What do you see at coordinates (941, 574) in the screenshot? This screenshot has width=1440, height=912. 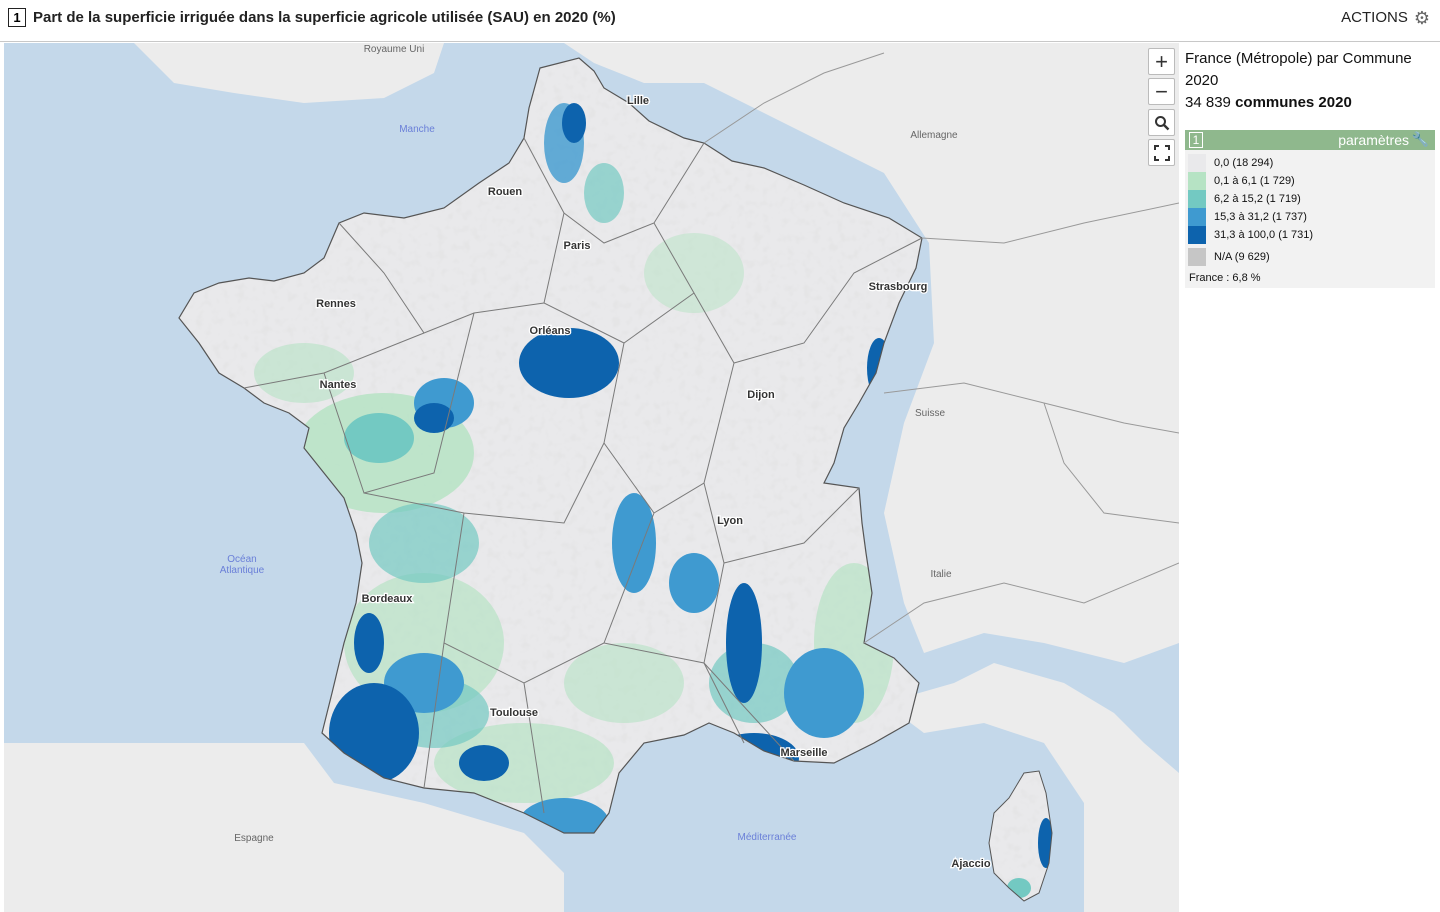 I see `label-italie: Italie` at bounding box center [941, 574].